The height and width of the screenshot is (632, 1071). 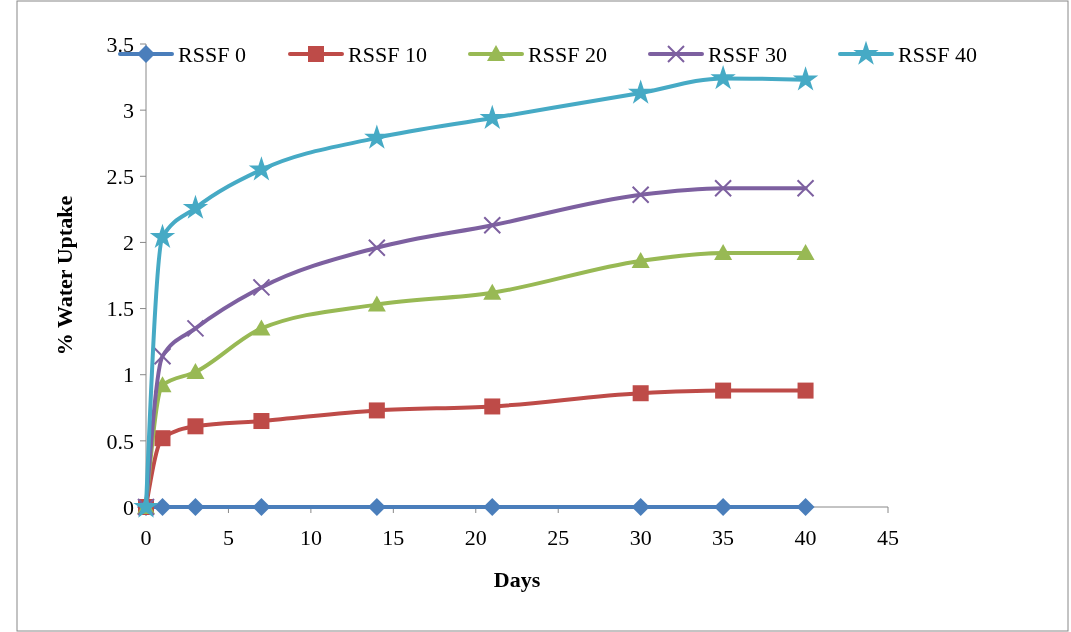 I want to click on legend-label: RSSF 0, so click(x=212, y=54).